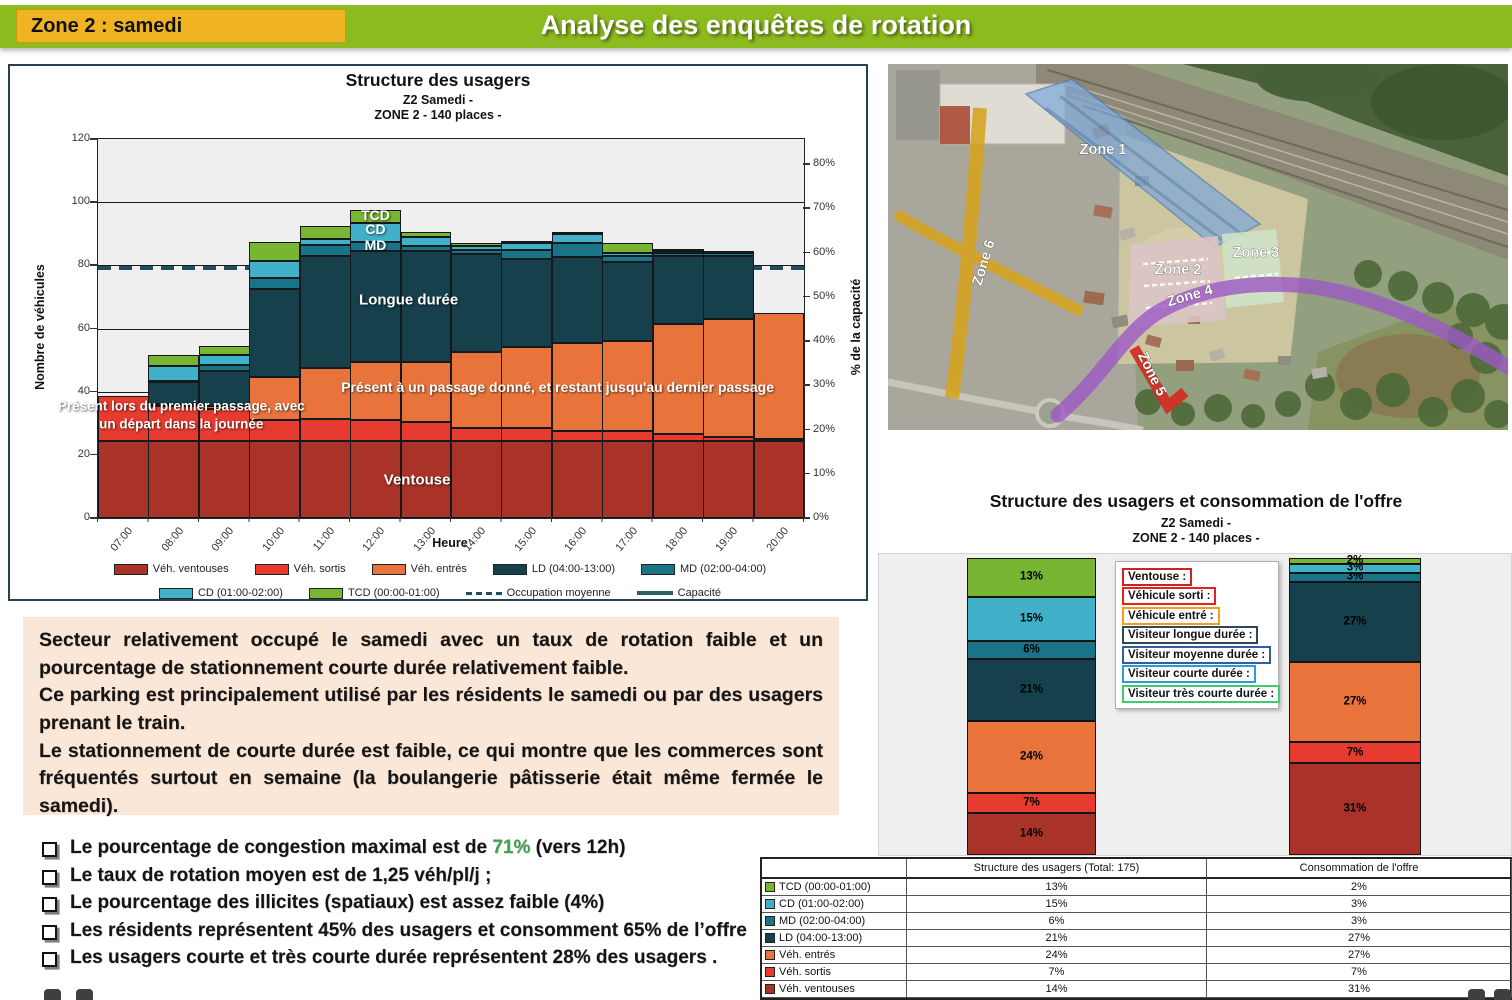  Describe the element at coordinates (1031, 756) in the screenshot. I see `segment-value-label: 24%` at that location.